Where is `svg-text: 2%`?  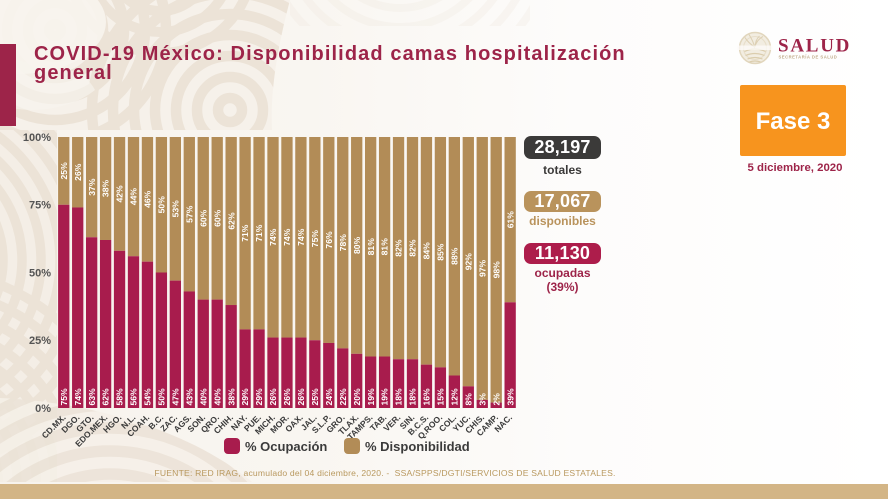 svg-text: 2% is located at coordinates (496, 399).